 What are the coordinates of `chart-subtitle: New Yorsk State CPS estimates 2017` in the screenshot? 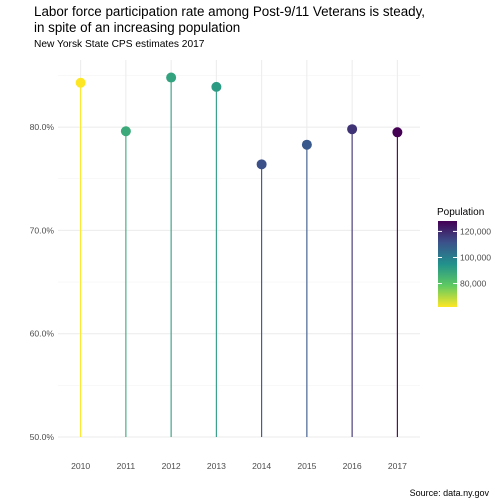 It's located at (119, 44).